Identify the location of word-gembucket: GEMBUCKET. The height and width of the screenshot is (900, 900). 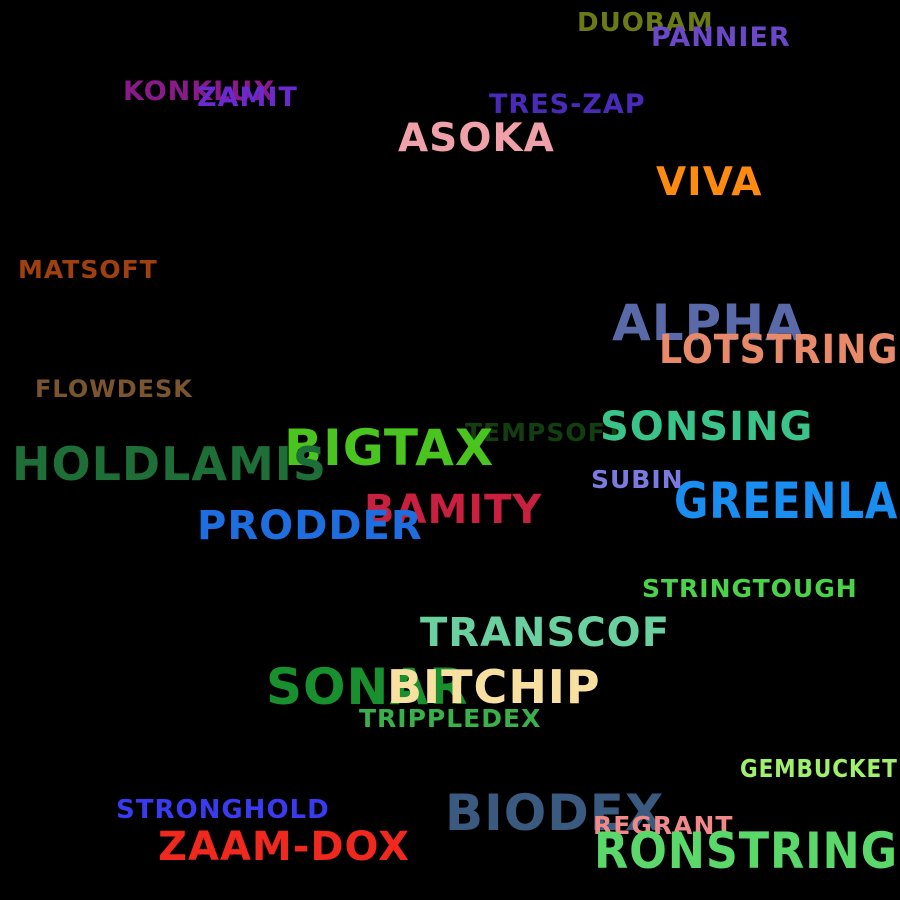
(819, 768).